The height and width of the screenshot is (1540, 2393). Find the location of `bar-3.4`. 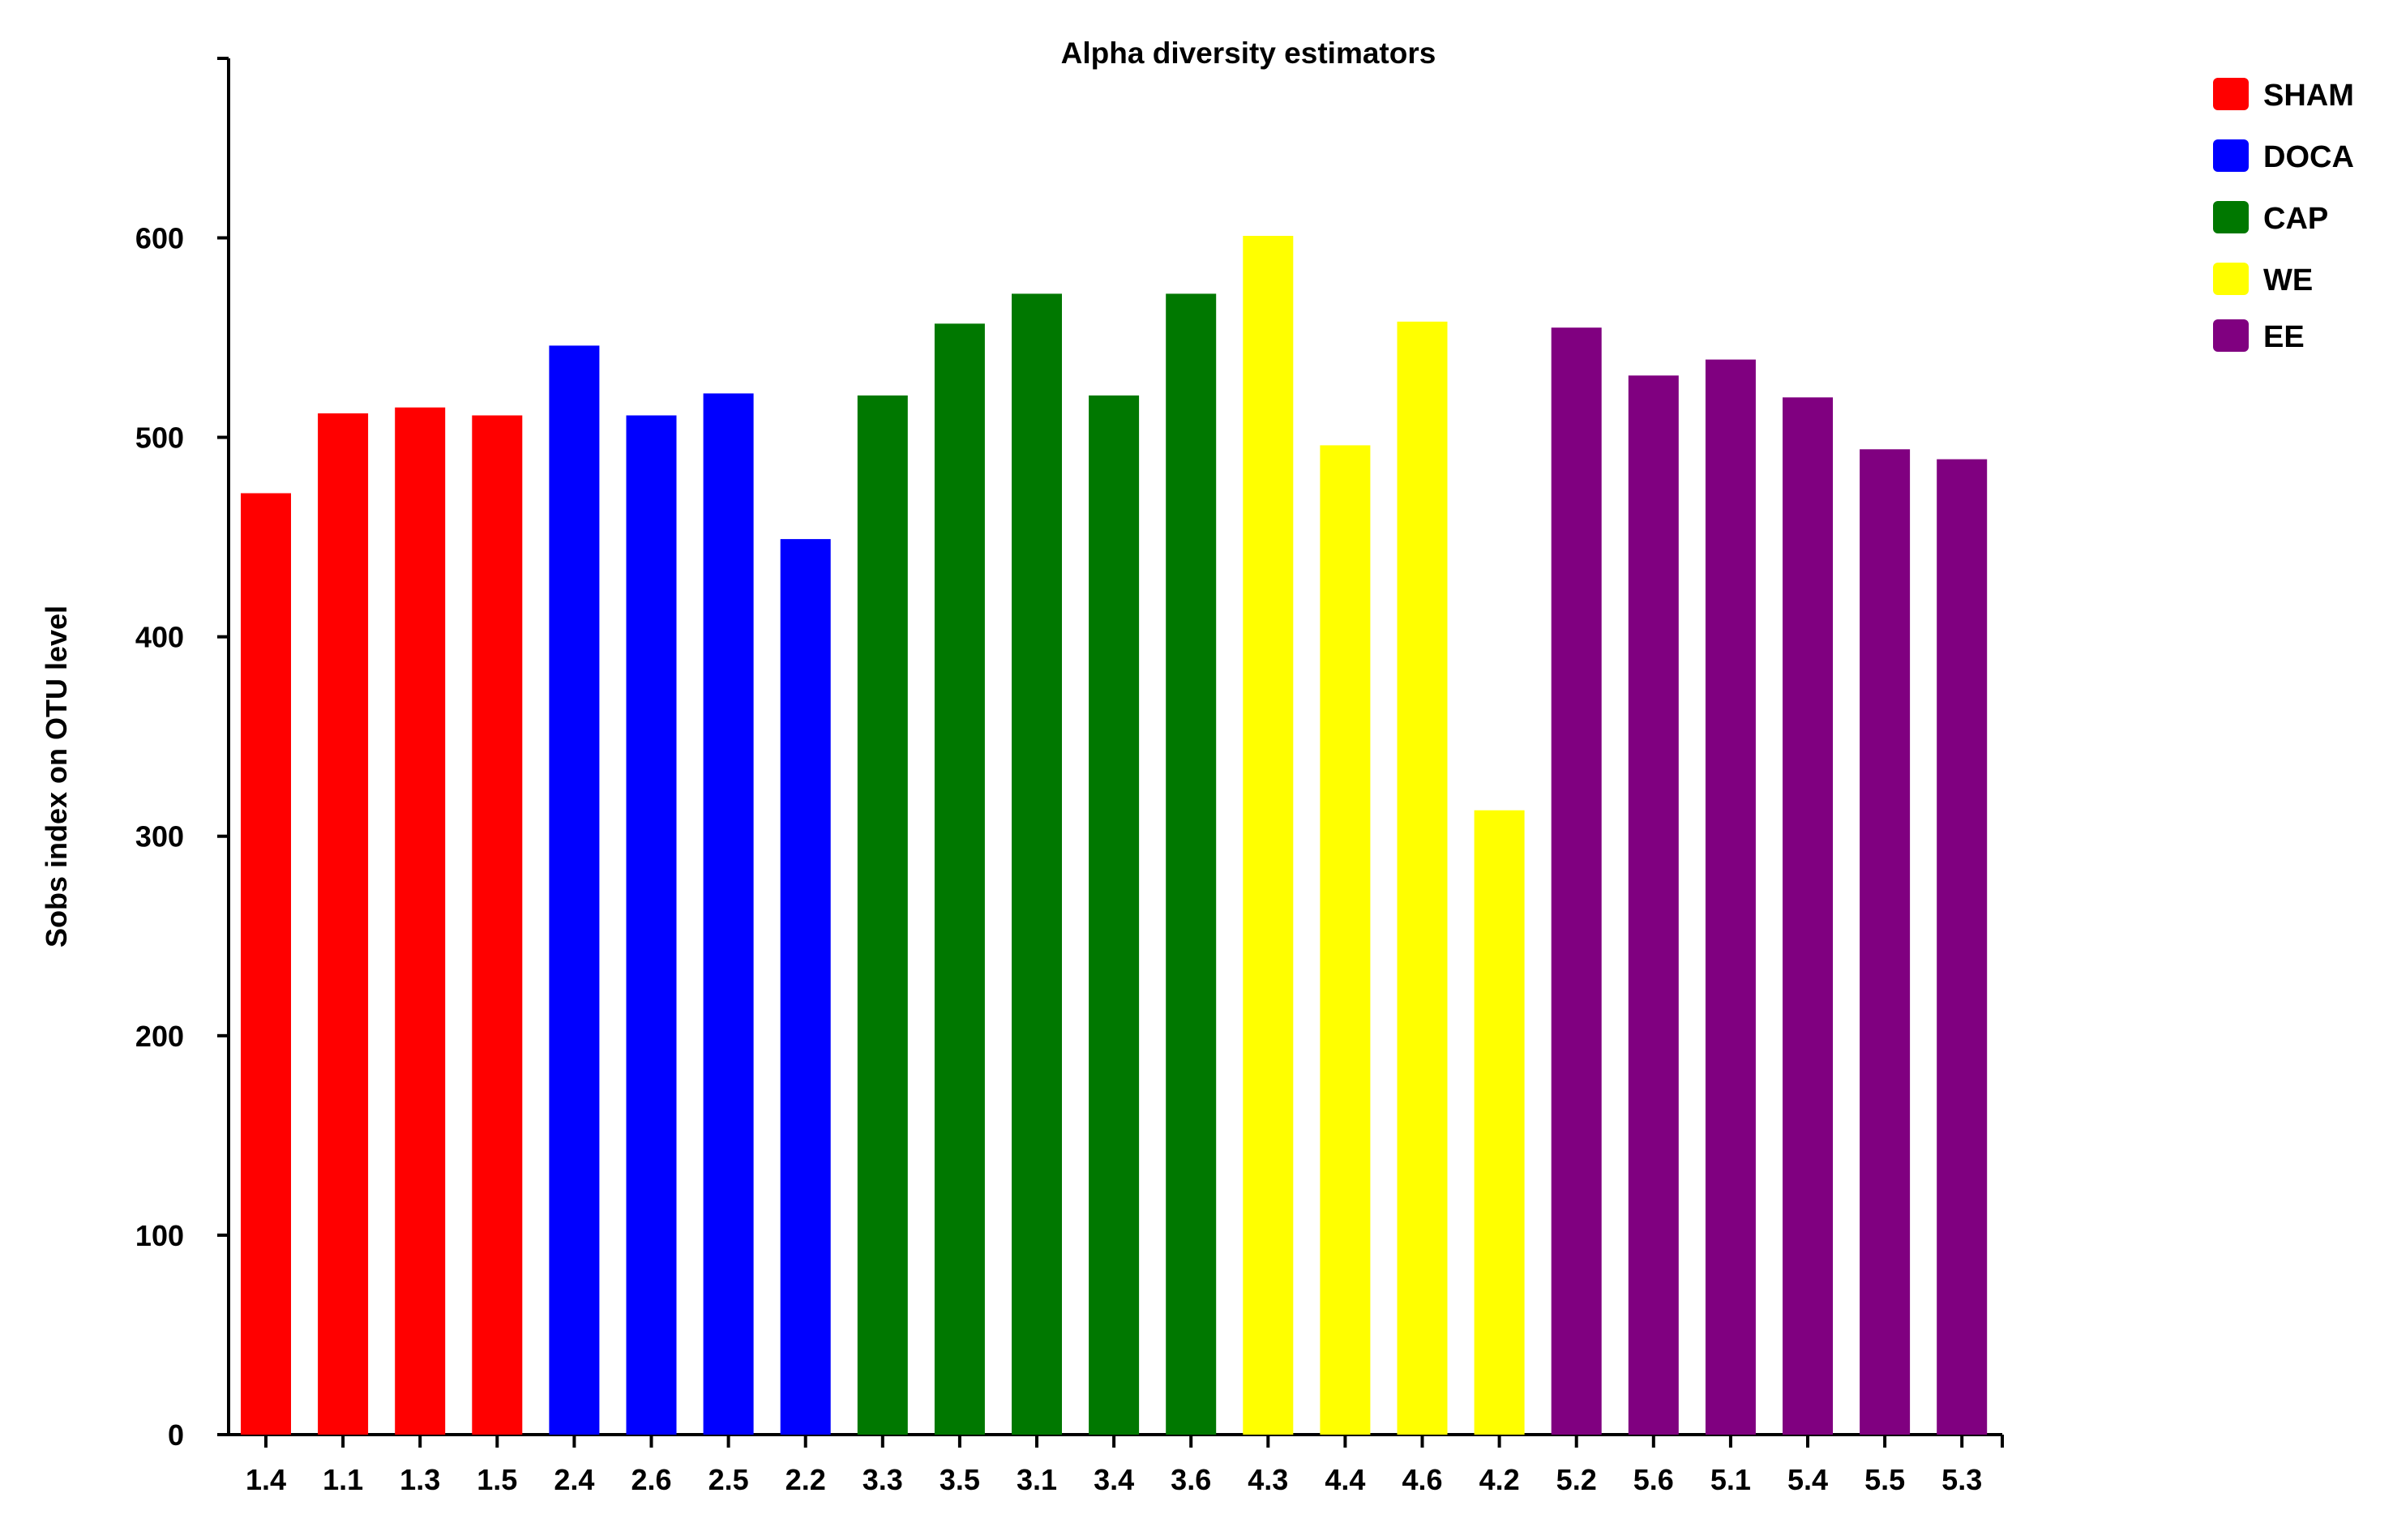

bar-3.4 is located at coordinates (1114, 915).